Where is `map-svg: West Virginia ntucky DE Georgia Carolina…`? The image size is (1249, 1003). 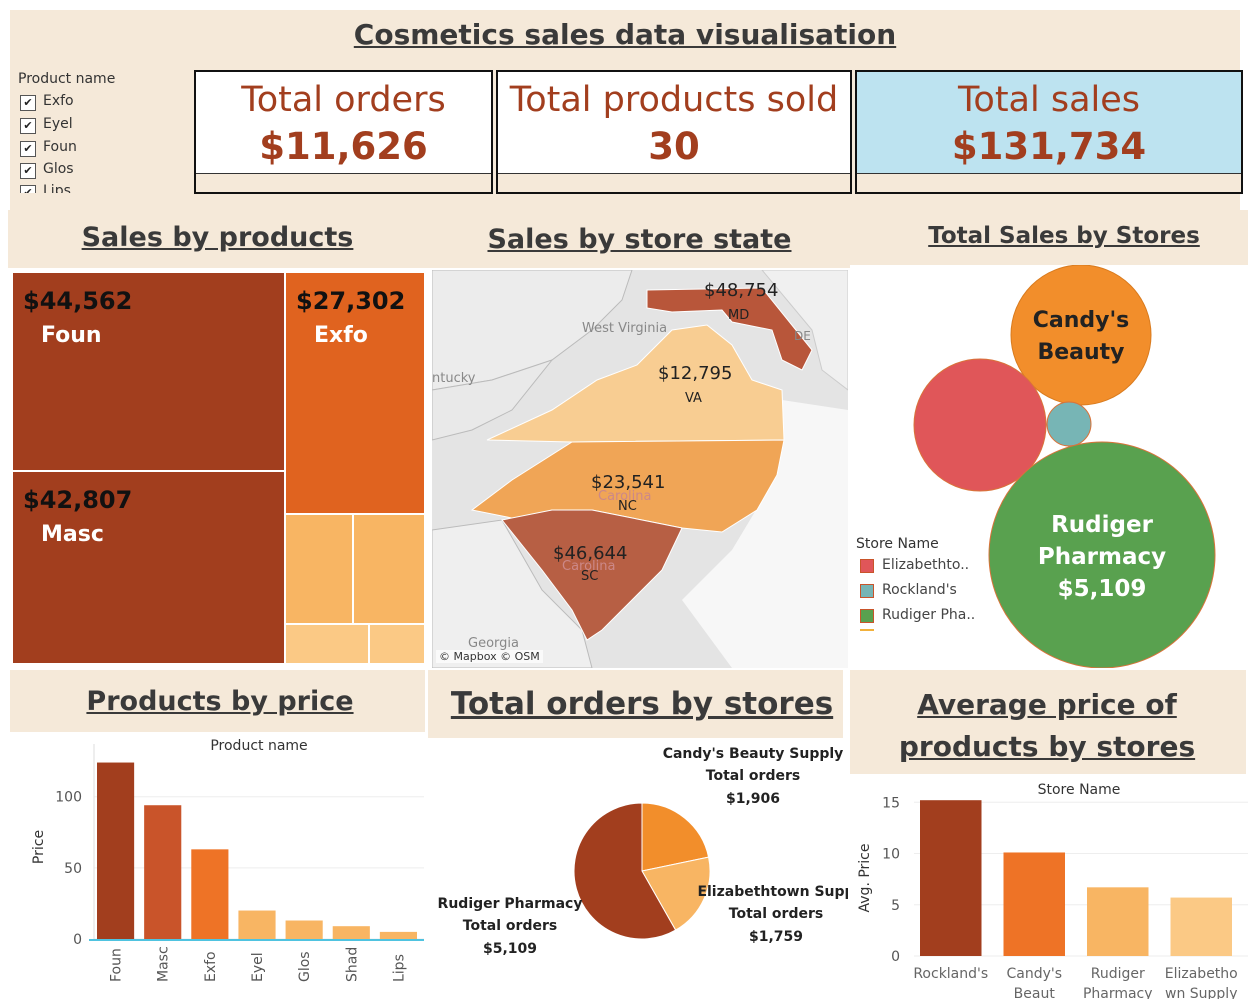
map-svg: West Virginia ntucky DE Georgia Carolina… is located at coordinates (640, 469).